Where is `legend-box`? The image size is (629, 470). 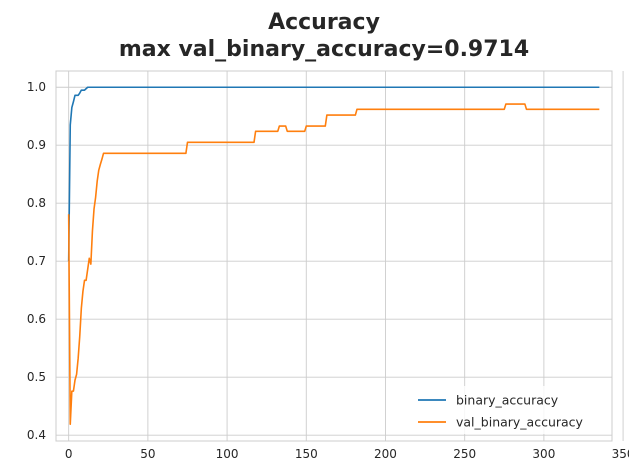
legend-box is located at coordinates (508, 410).